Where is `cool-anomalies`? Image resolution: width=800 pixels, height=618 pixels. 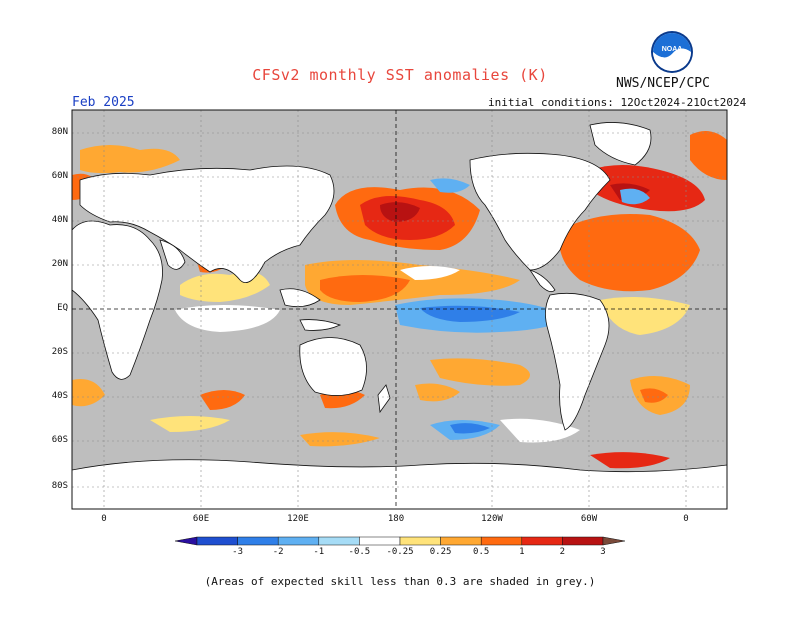 cool-anomalies is located at coordinates (522, 310).